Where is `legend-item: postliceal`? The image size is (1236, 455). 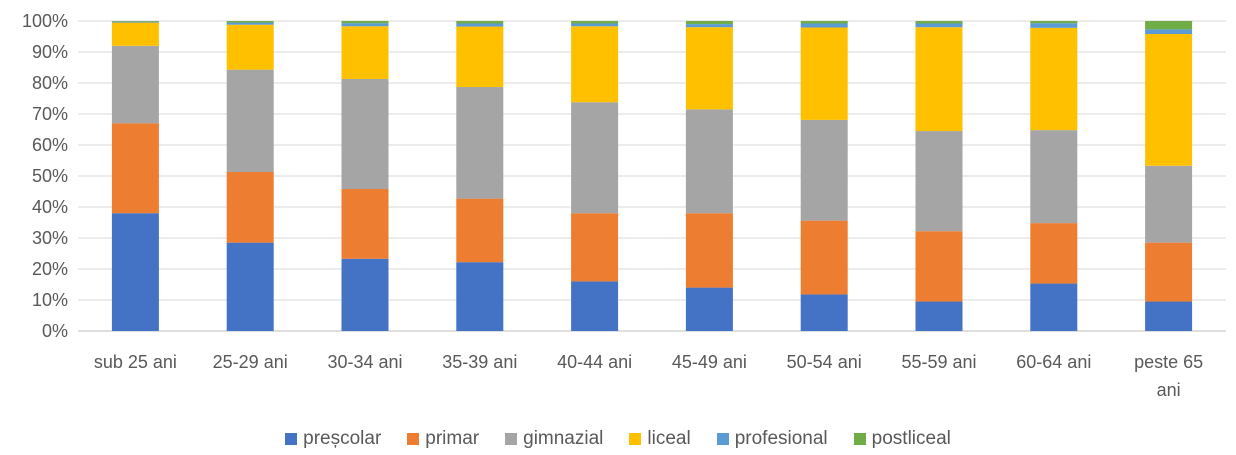
legend-item: postliceal is located at coordinates (902, 439).